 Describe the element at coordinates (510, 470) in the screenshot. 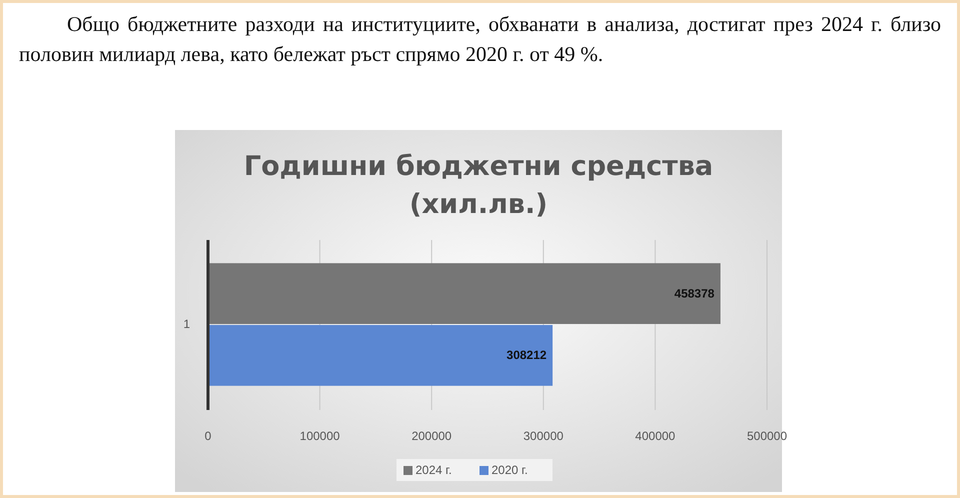

I see `legend-label: 2020 г.` at that location.